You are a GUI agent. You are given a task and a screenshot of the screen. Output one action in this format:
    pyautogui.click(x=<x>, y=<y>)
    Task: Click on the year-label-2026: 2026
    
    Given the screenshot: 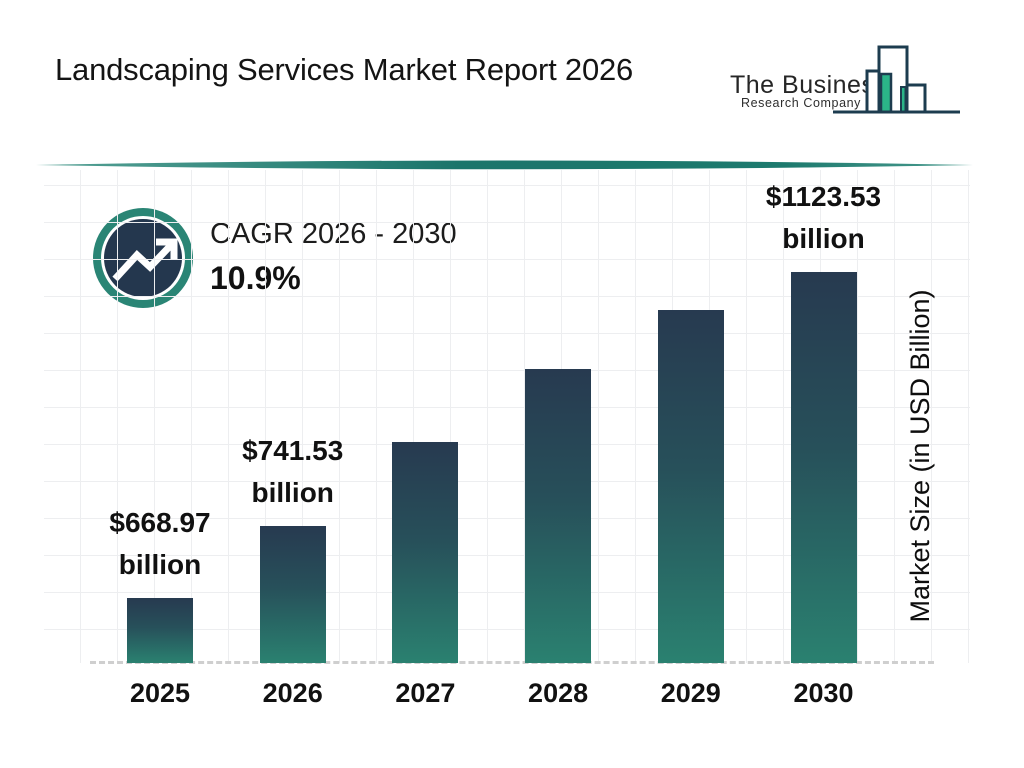 What is the action you would take?
    pyautogui.click(x=292, y=693)
    